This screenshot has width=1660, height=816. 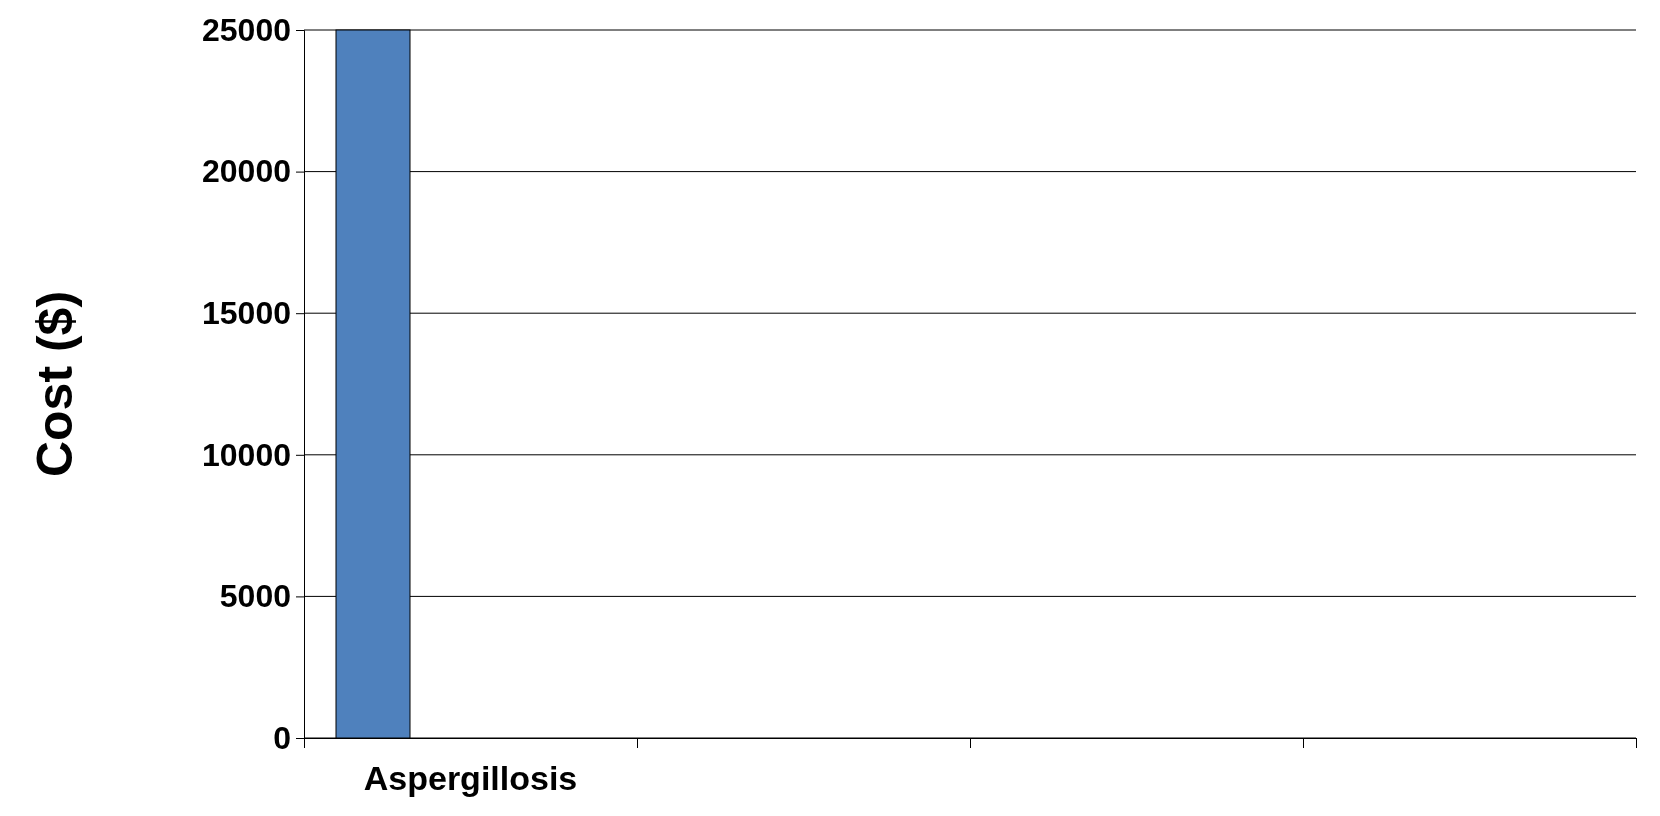 What do you see at coordinates (470, 778) in the screenshot?
I see `x-tick-label: Aspergillosis` at bounding box center [470, 778].